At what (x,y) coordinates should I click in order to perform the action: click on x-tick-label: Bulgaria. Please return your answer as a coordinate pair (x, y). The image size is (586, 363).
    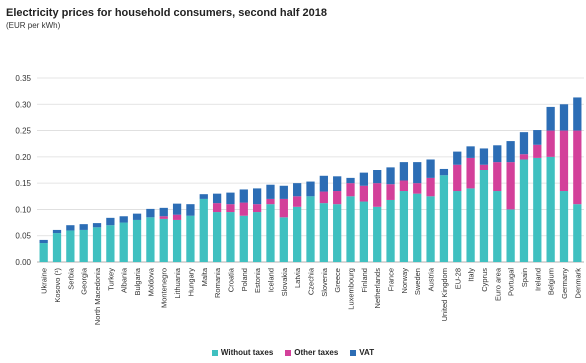
    Looking at the image, I should click on (137, 281).